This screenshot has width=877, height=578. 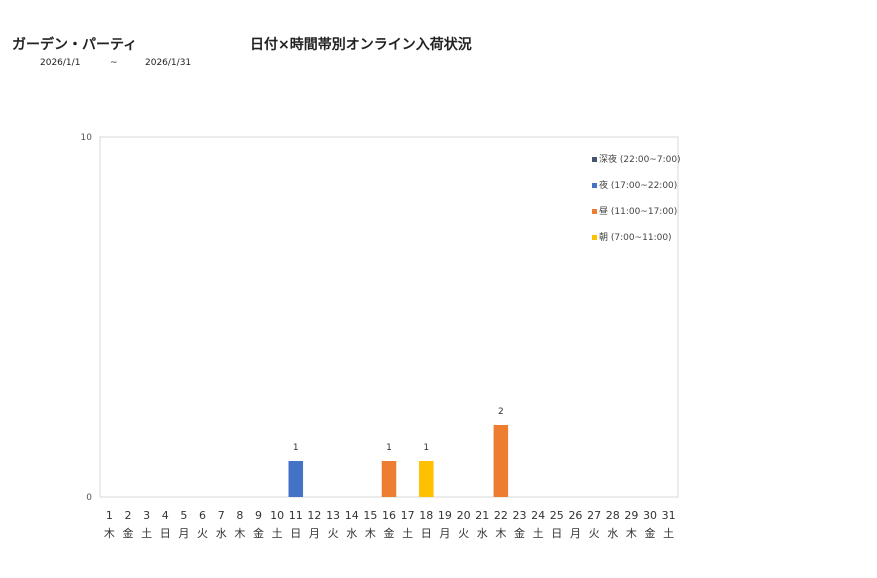 What do you see at coordinates (426, 515) in the screenshot?
I see `x-tick-day-18: 18` at bounding box center [426, 515].